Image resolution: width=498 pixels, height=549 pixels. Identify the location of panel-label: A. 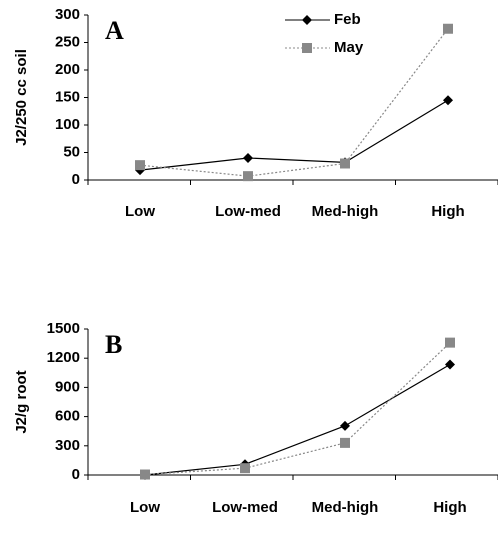
(114, 30).